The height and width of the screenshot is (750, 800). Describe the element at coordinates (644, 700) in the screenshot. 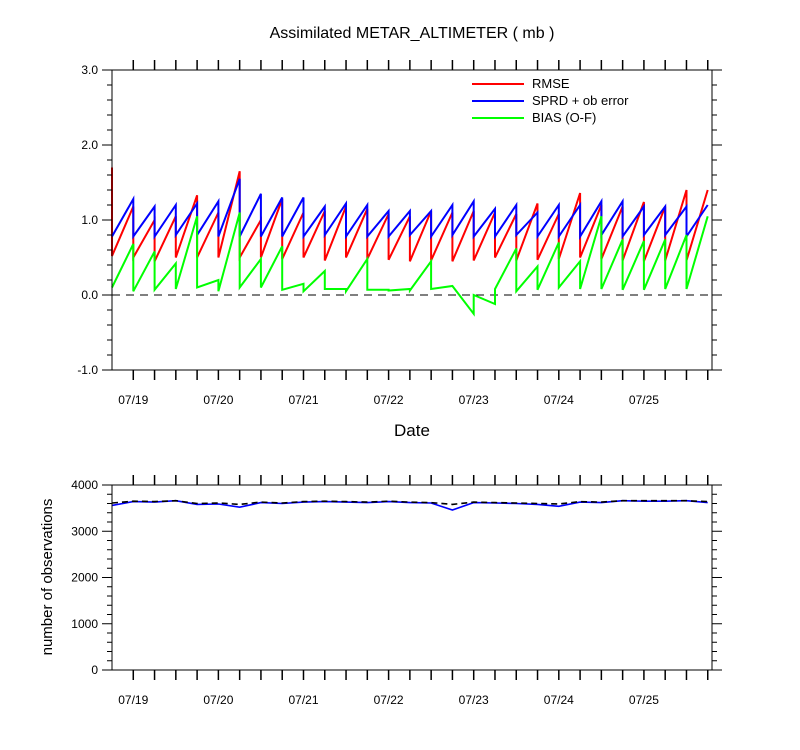

I see `bottom-xtick-label: 07/25` at that location.